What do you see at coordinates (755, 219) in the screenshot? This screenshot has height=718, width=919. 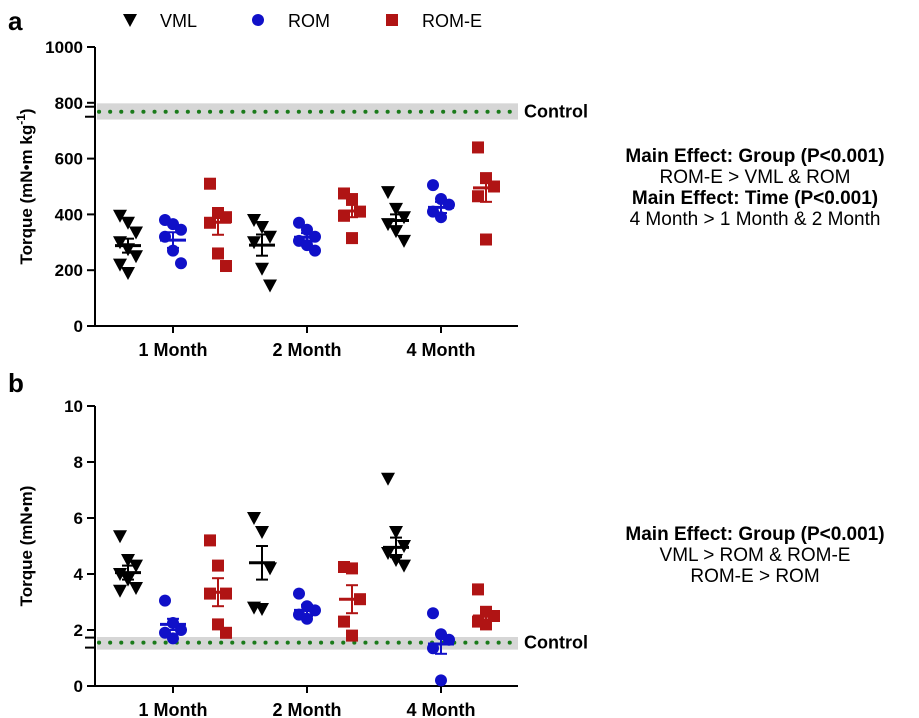 I see `annotation-a-line4: 4 Month > 1 Month & 2 Month` at bounding box center [755, 219].